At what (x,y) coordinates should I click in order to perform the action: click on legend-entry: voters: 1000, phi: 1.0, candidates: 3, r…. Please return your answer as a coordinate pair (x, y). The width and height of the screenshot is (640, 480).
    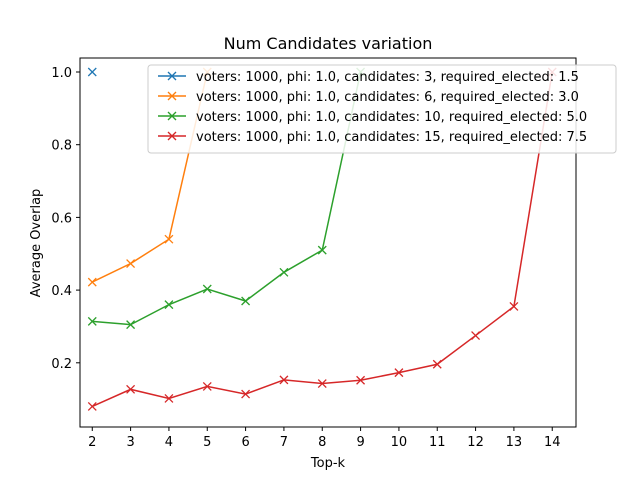
    Looking at the image, I should click on (368, 77).